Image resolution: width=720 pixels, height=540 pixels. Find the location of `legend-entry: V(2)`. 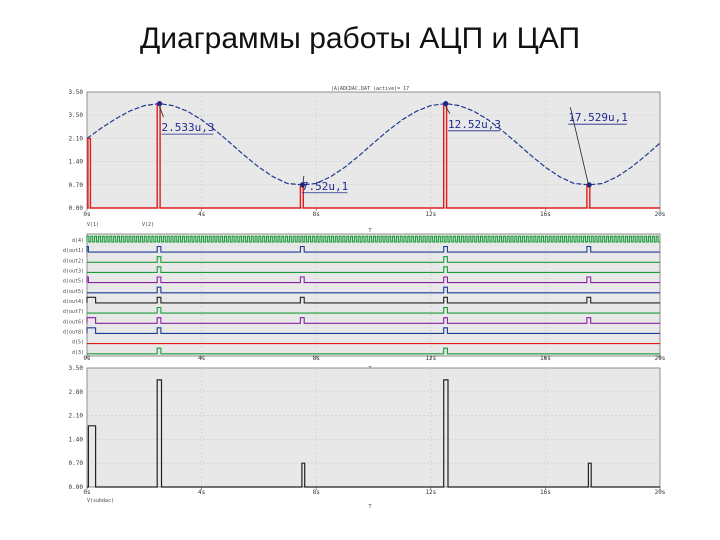

legend-entry: V(2) is located at coordinates (148, 225).